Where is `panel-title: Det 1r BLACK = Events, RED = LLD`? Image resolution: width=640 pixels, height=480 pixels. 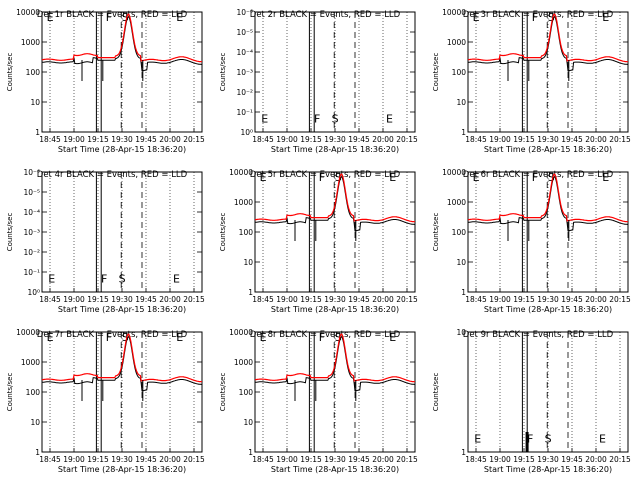
panel-title: Det 1r BLACK = Events, RED = LLD is located at coordinates (112, 15).